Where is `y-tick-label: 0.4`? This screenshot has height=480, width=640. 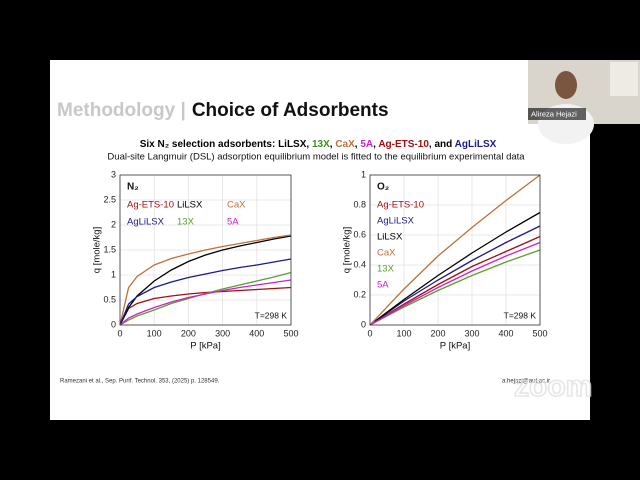
y-tick-label: 0.4 is located at coordinates (359, 264).